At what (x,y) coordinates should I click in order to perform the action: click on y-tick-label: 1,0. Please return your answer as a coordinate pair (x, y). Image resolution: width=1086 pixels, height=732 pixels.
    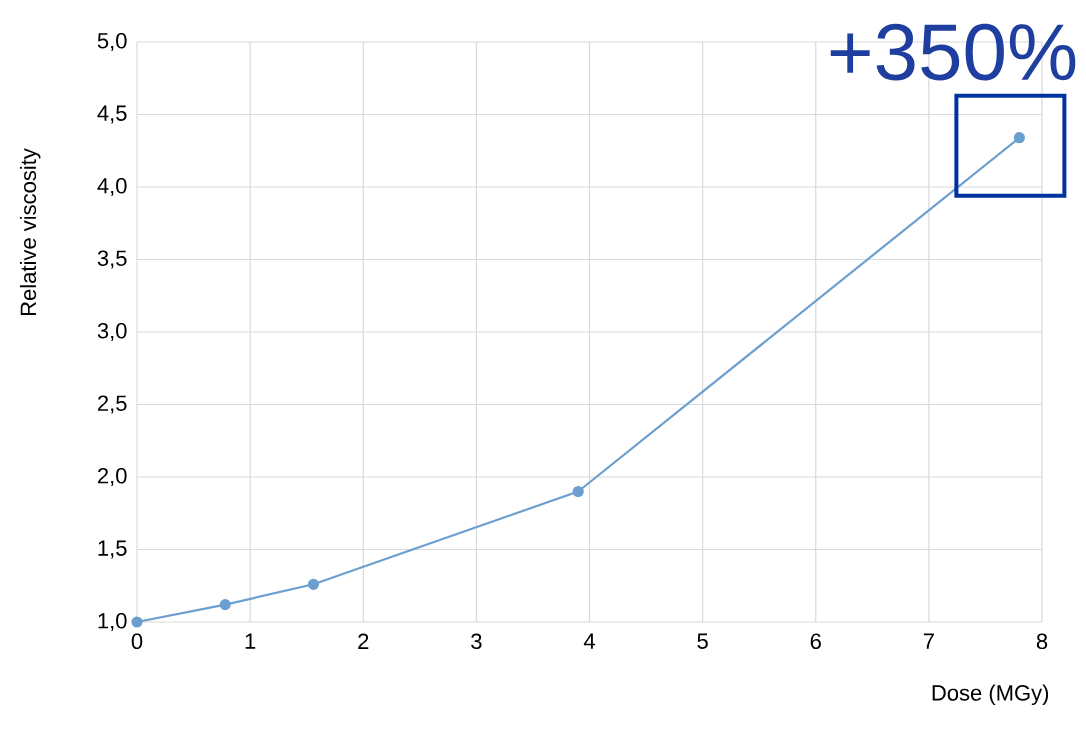
    Looking at the image, I should click on (112, 622).